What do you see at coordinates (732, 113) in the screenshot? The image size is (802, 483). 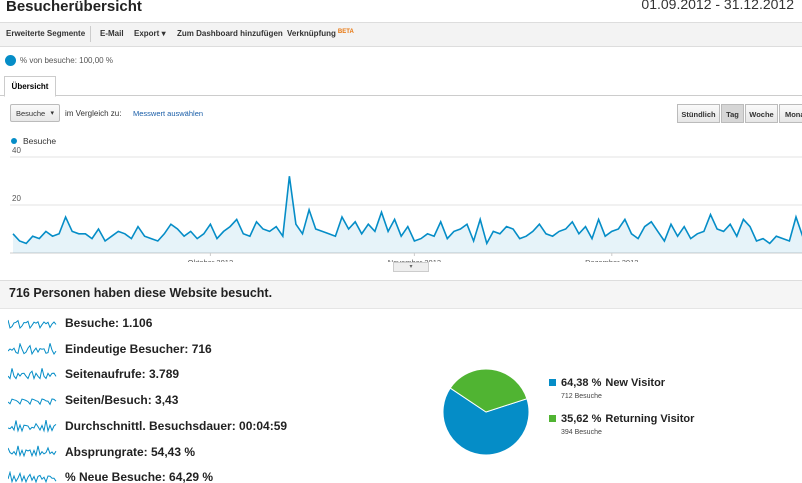 I see `granularity-button: Tag` at bounding box center [732, 113].